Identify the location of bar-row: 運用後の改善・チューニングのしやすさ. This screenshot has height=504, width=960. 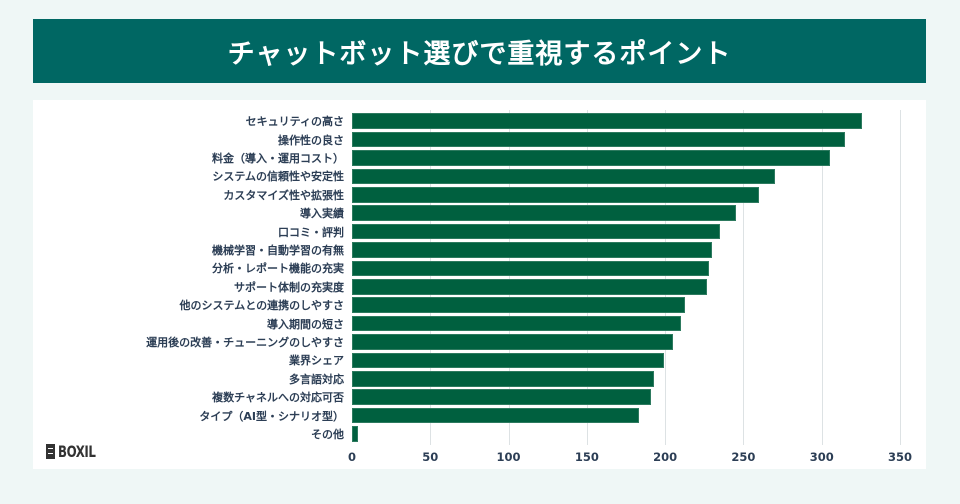
(382, 342).